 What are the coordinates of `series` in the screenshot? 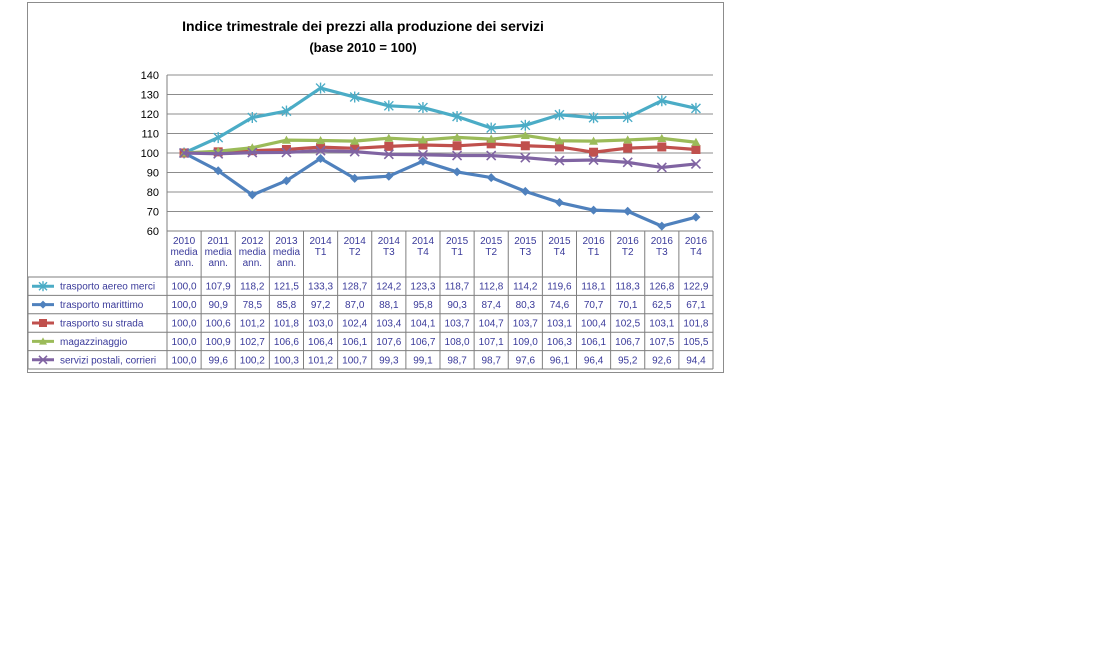 It's located at (440, 189).